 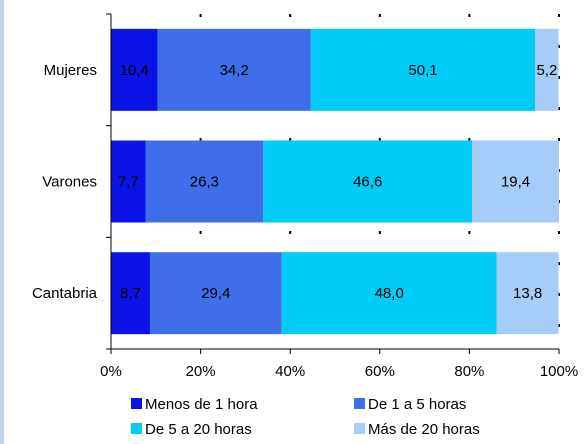 I want to click on x-tick-label-80: 80%, so click(x=469, y=371).